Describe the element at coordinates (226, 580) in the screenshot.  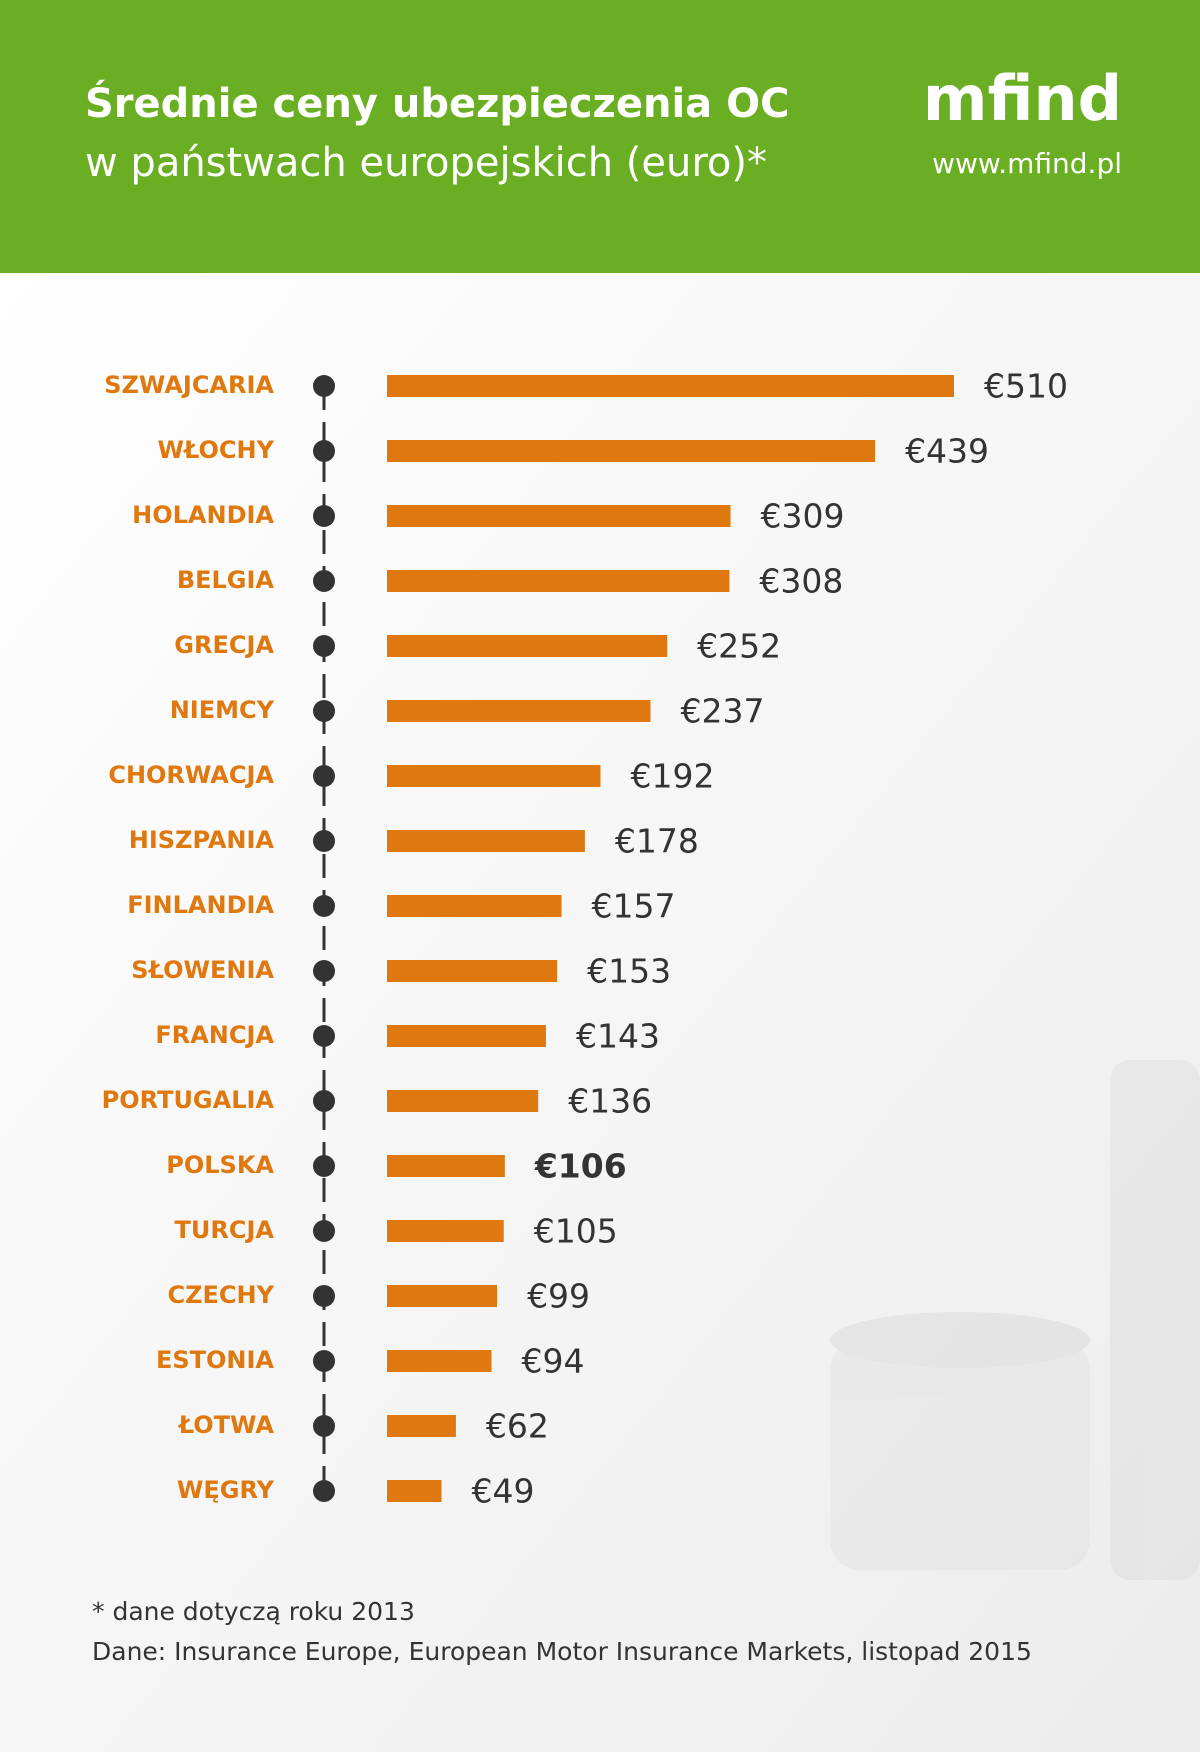
I see `category-label: BELGIA` at that location.